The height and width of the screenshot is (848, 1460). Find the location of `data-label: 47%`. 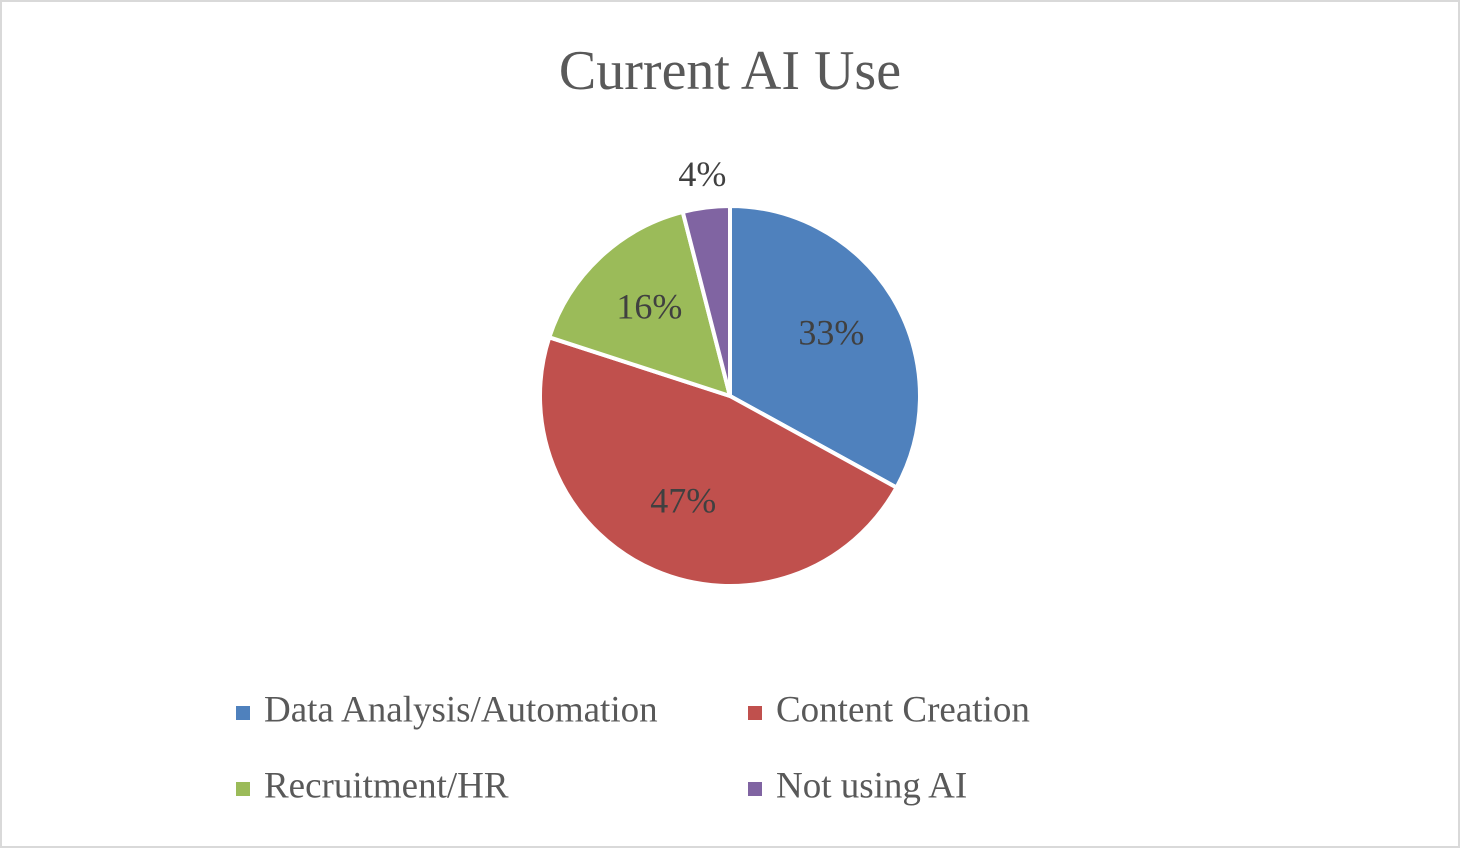

data-label: 47% is located at coordinates (683, 500).